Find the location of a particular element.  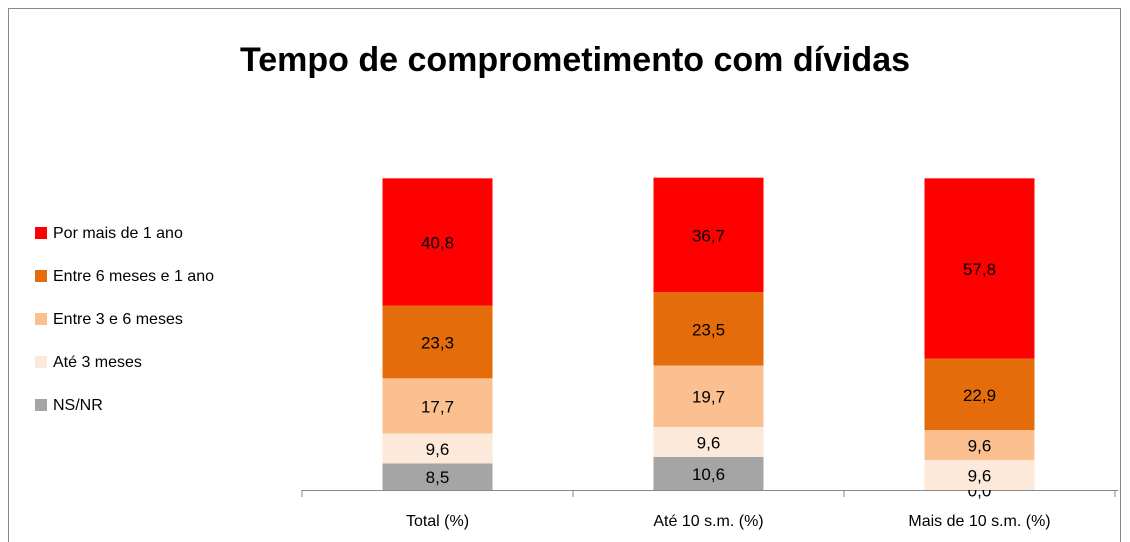

legend-label: Até 3 meses is located at coordinates (97, 362).